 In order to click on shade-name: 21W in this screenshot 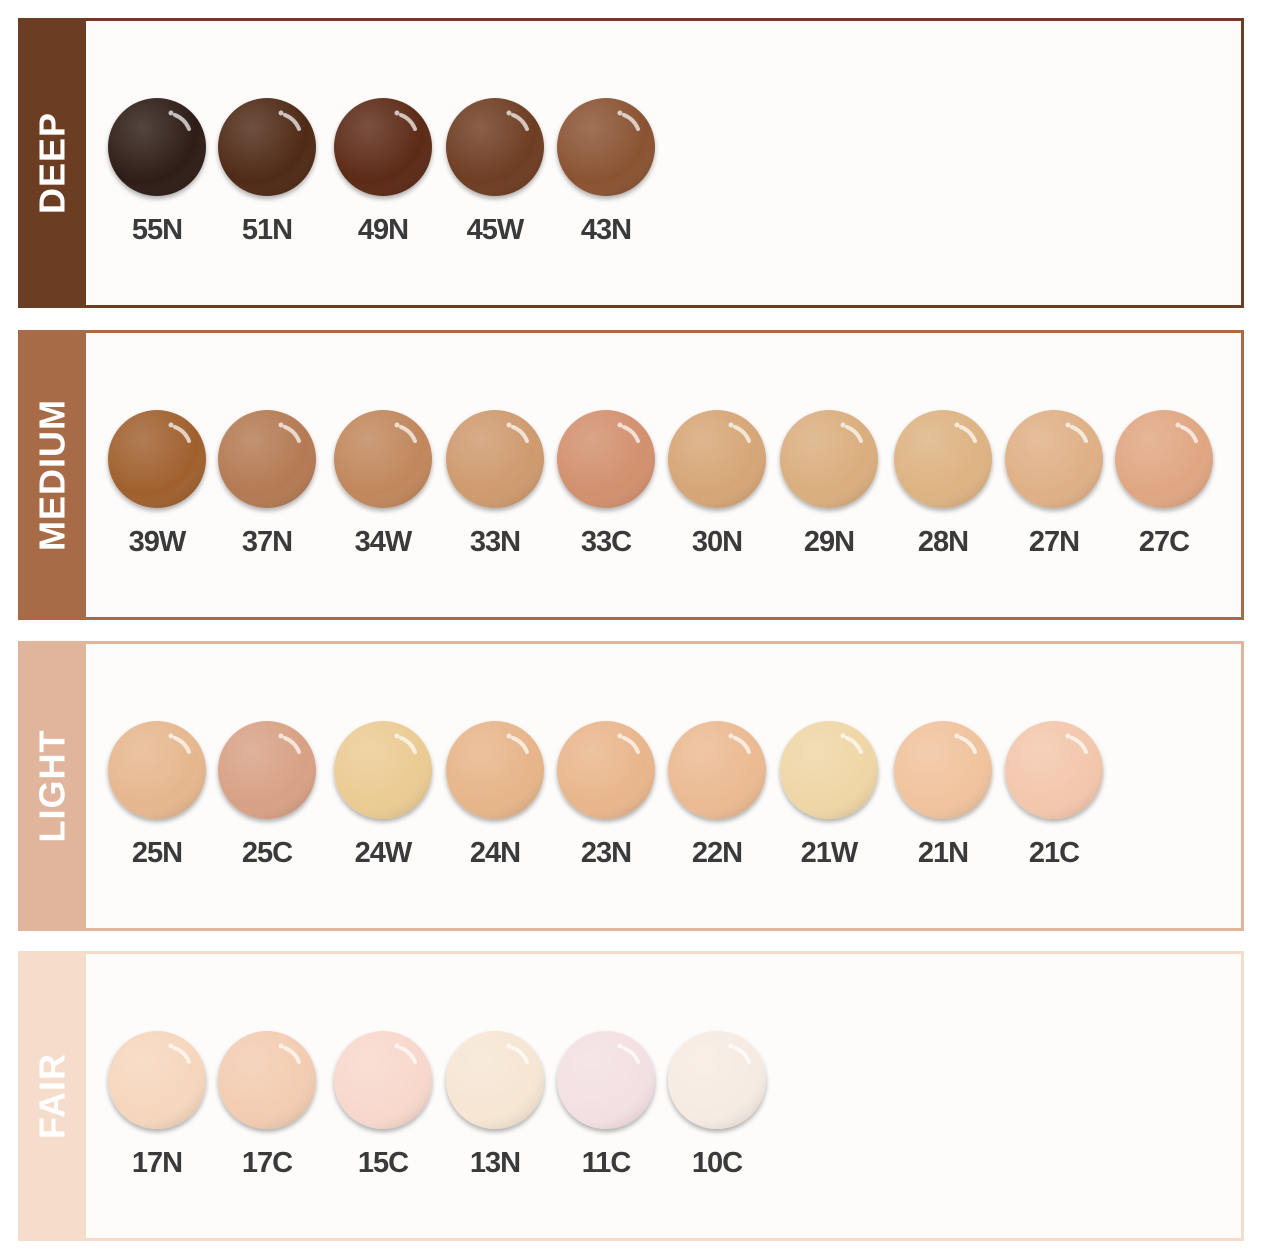, I will do `click(830, 853)`.